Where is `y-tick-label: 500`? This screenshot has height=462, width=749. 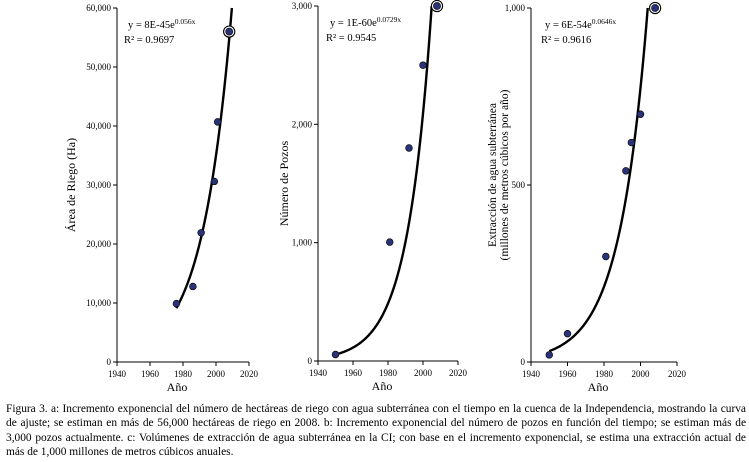
y-tick-label: 500 is located at coordinates (519, 185).